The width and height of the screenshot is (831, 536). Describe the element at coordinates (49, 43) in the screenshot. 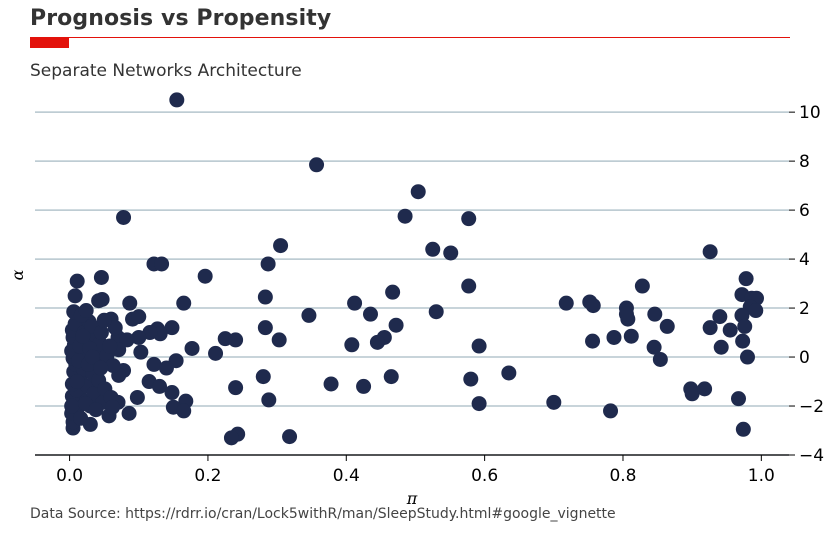

I see `title-accent-bar` at that location.